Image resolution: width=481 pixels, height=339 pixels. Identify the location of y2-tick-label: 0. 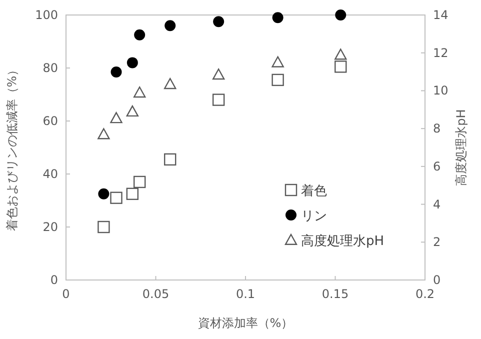
(437, 280).